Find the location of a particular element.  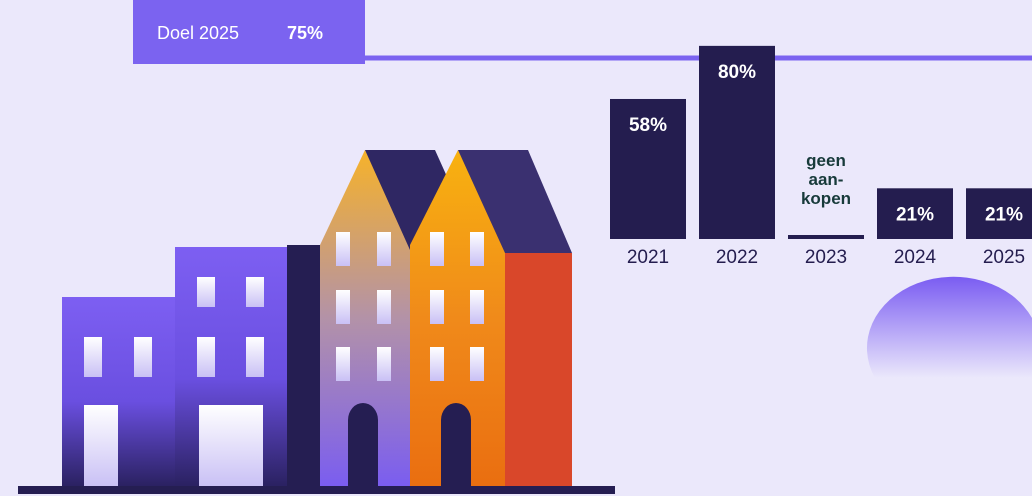

empty-bar is located at coordinates (826, 237).